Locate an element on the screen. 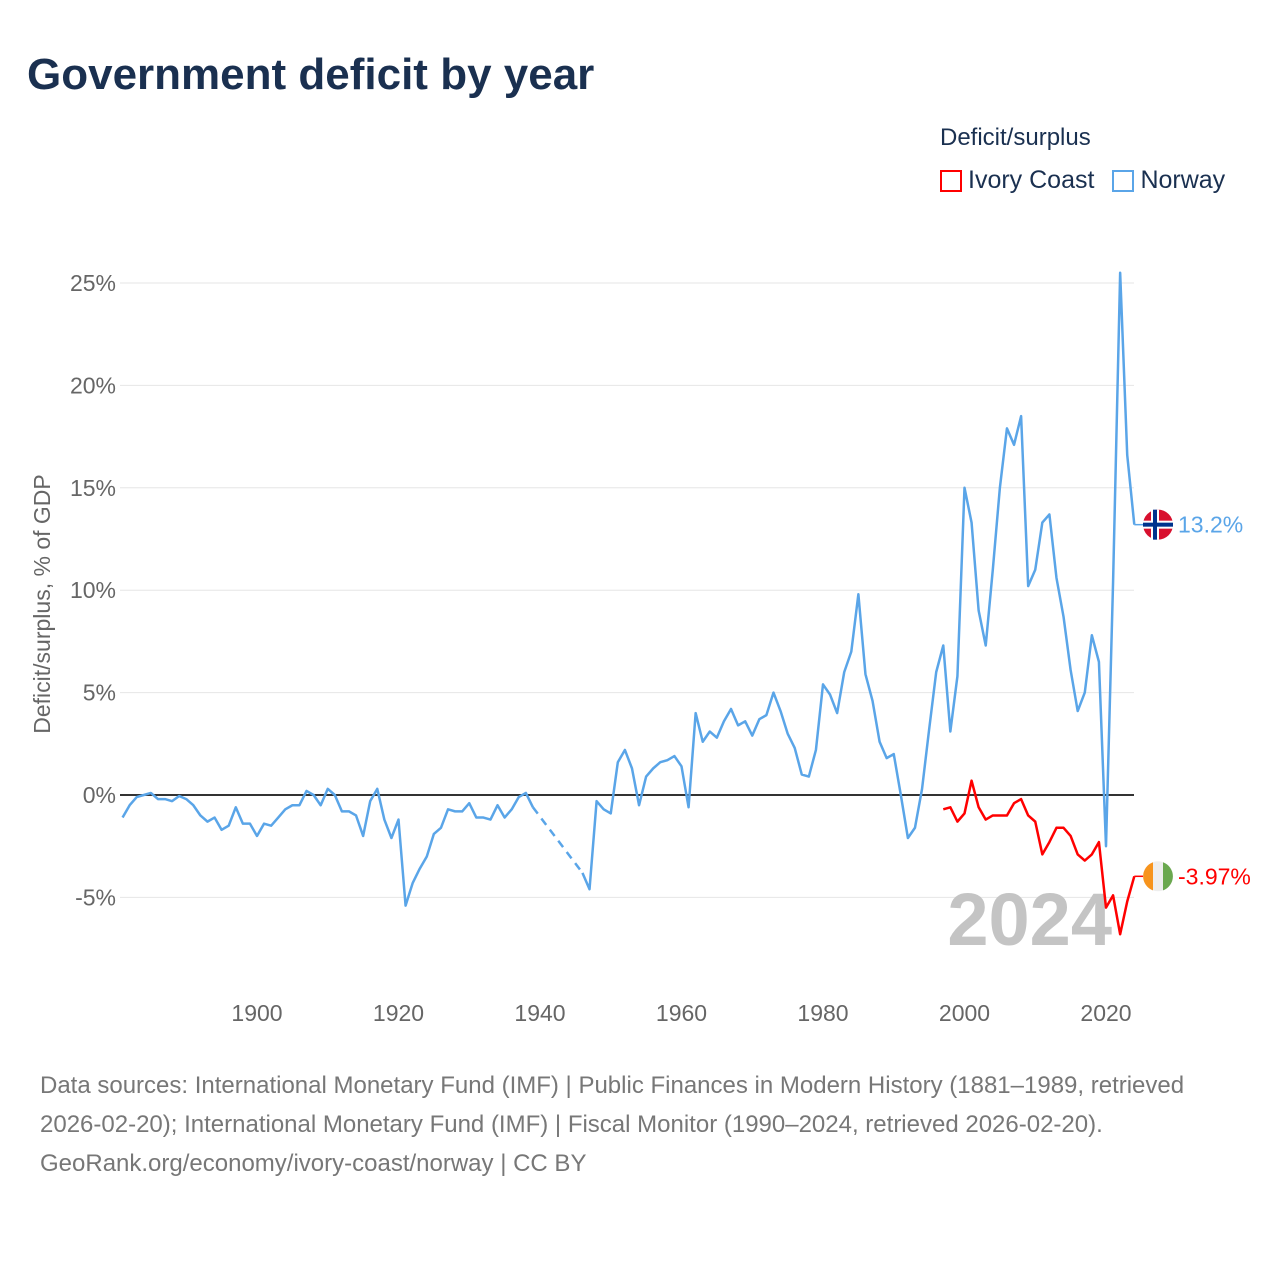 The image size is (1280, 1280). y-tick-label: 15% is located at coordinates (93, 488).